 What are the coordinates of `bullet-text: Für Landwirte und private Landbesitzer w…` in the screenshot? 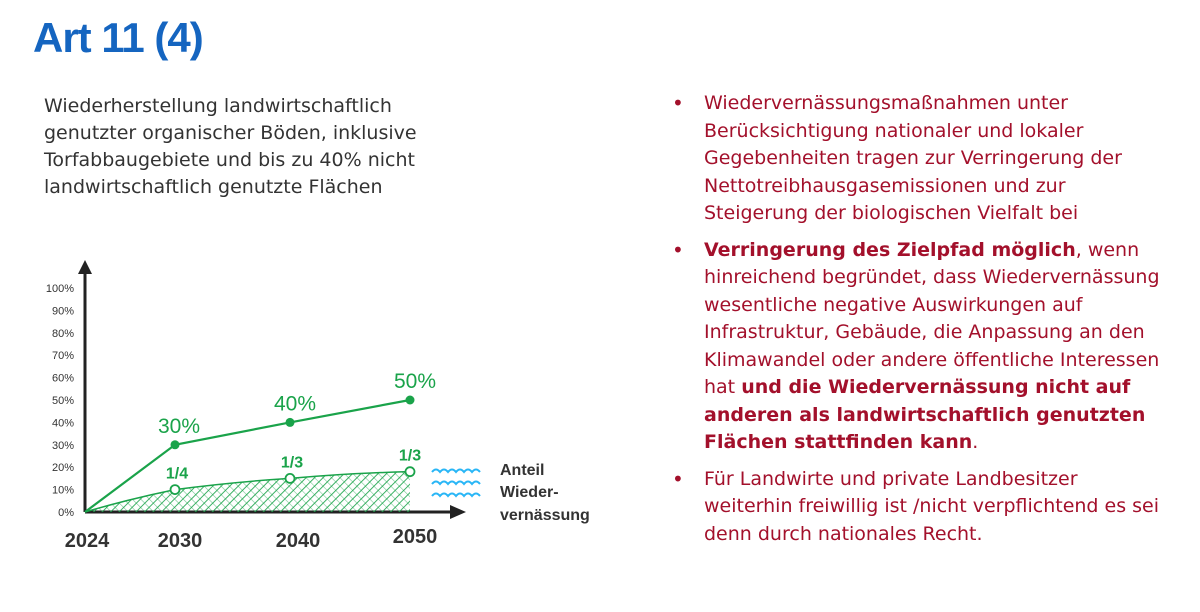 It's located at (932, 506).